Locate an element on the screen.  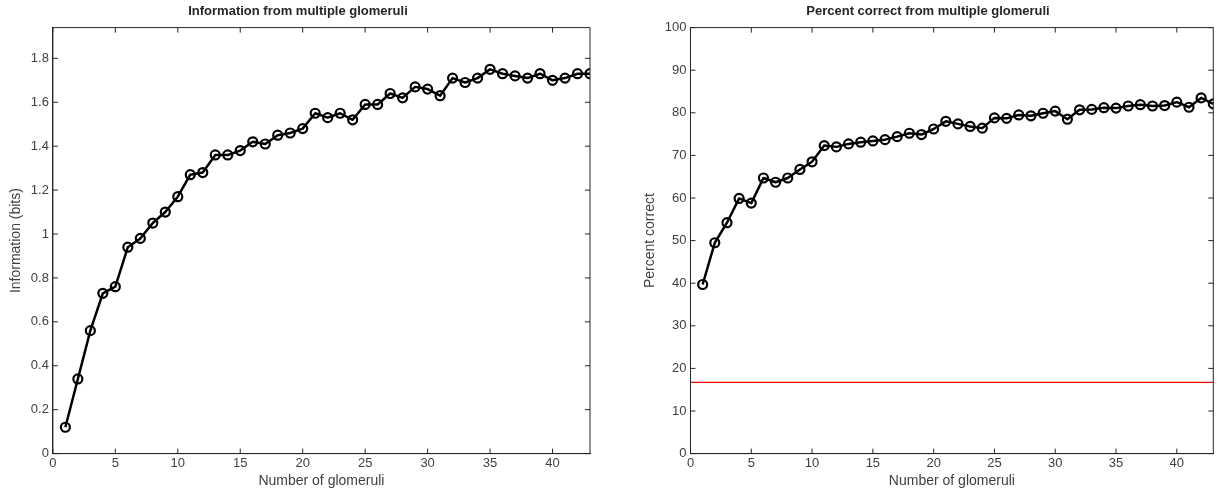
y-tick-label: 60 is located at coordinates (679, 197).